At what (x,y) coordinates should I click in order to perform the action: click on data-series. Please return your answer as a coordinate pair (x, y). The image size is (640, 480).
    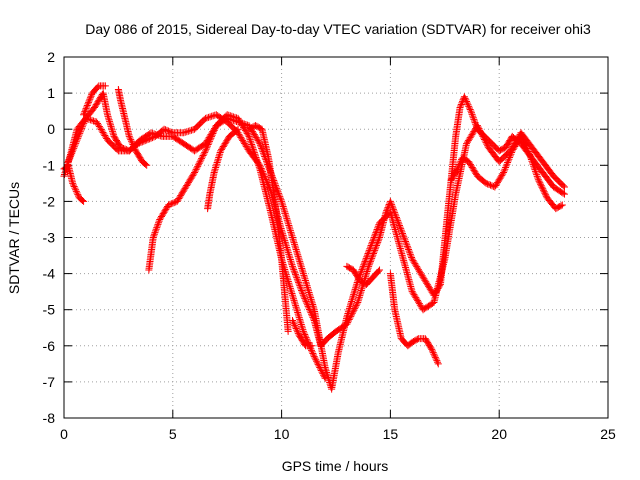
    Looking at the image, I should click on (223, 169).